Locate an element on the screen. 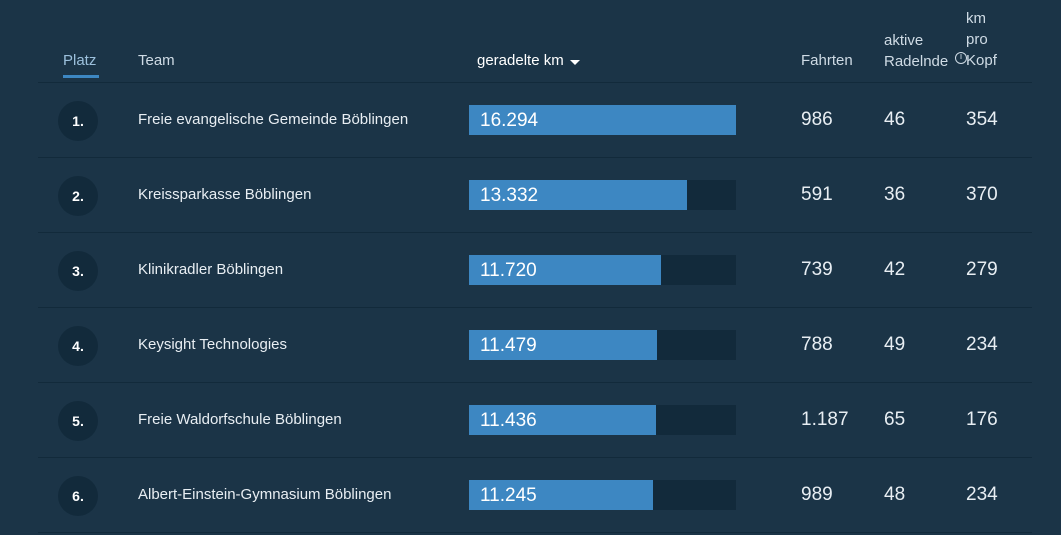  km-bar-track: 11.436 is located at coordinates (602, 420).